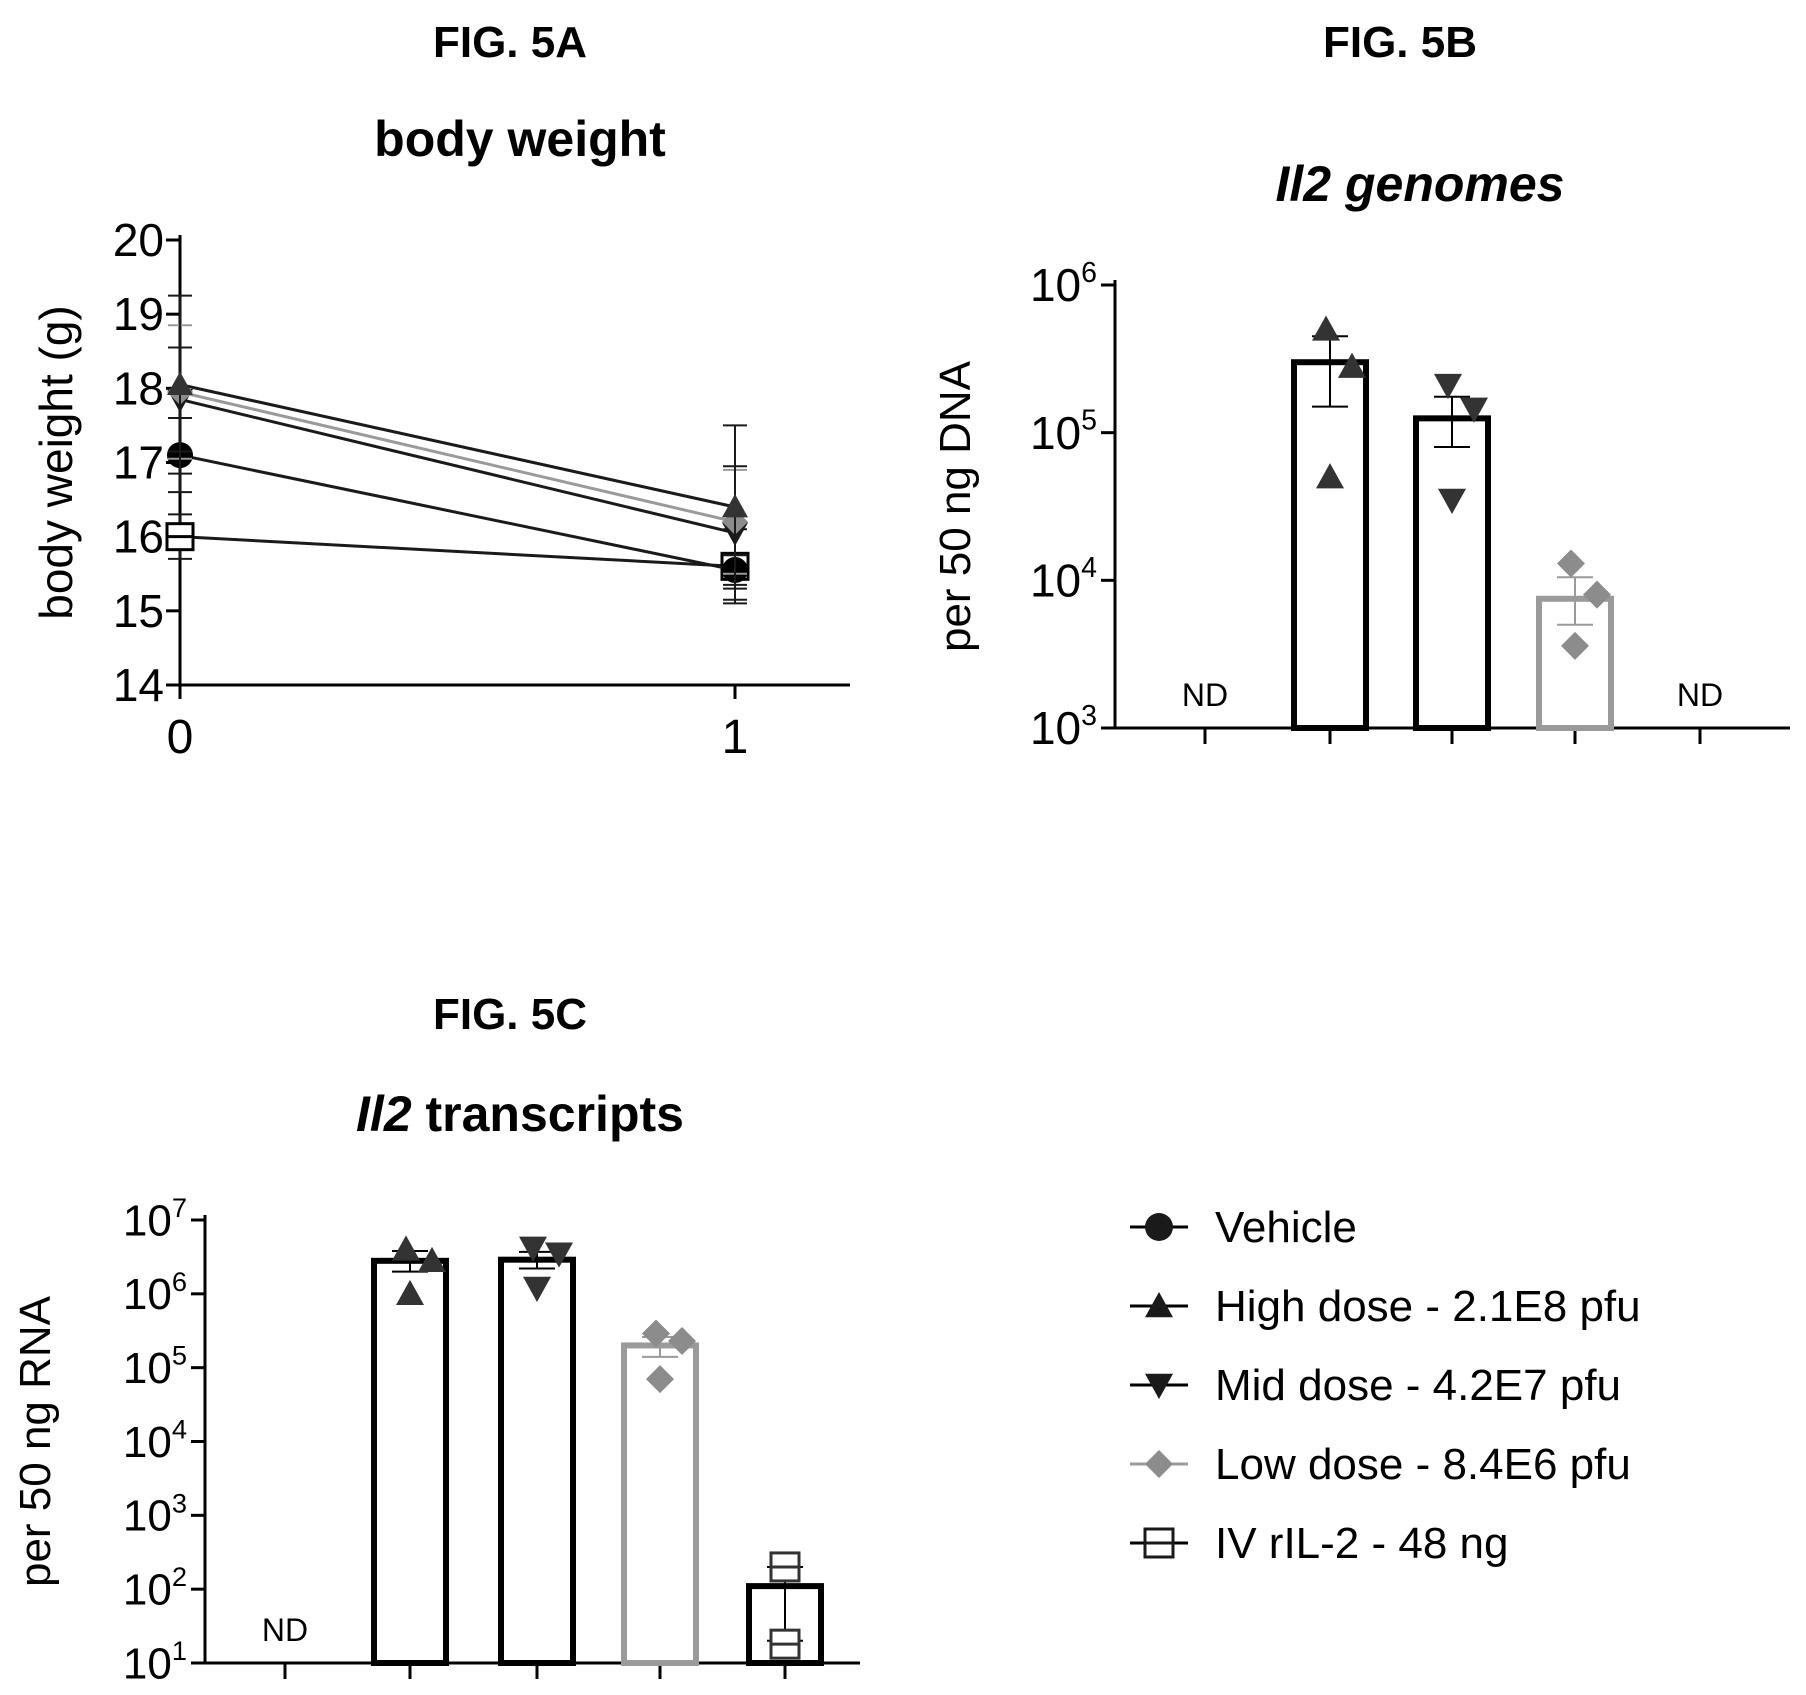 Image resolution: width=1806 pixels, height=1695 pixels. I want to click on fig-5b-title: Il2 genomes, so click(1420, 184).